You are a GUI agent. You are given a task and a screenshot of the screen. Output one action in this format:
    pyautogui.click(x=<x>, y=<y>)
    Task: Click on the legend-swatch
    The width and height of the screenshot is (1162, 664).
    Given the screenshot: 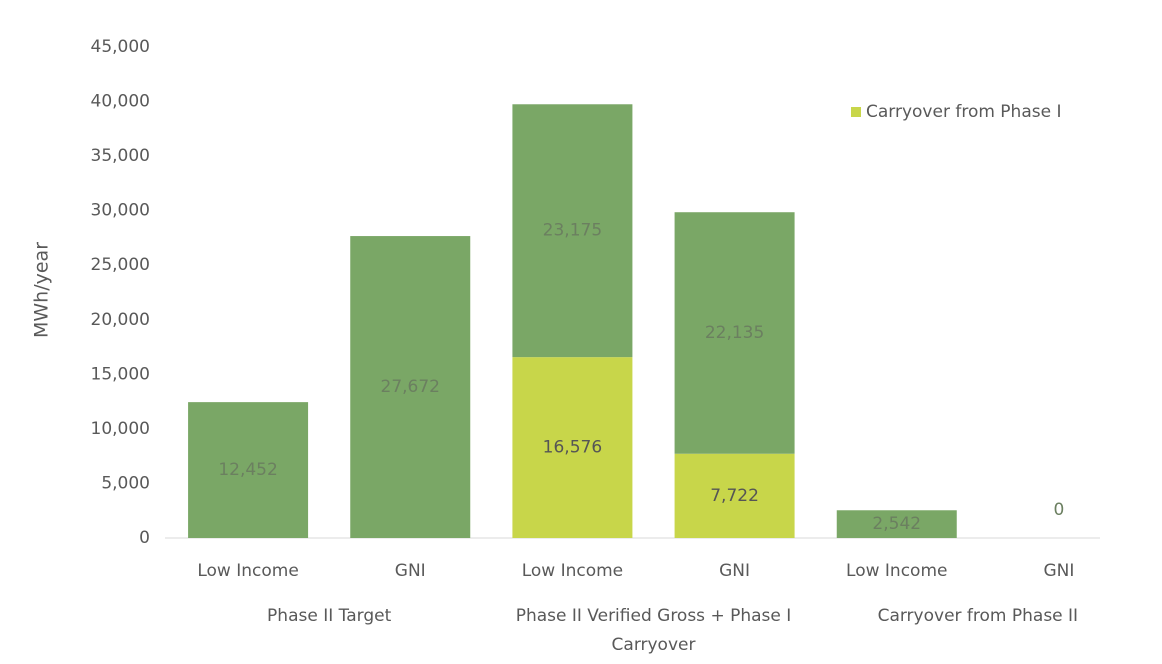 What is the action you would take?
    pyautogui.click(x=856, y=112)
    